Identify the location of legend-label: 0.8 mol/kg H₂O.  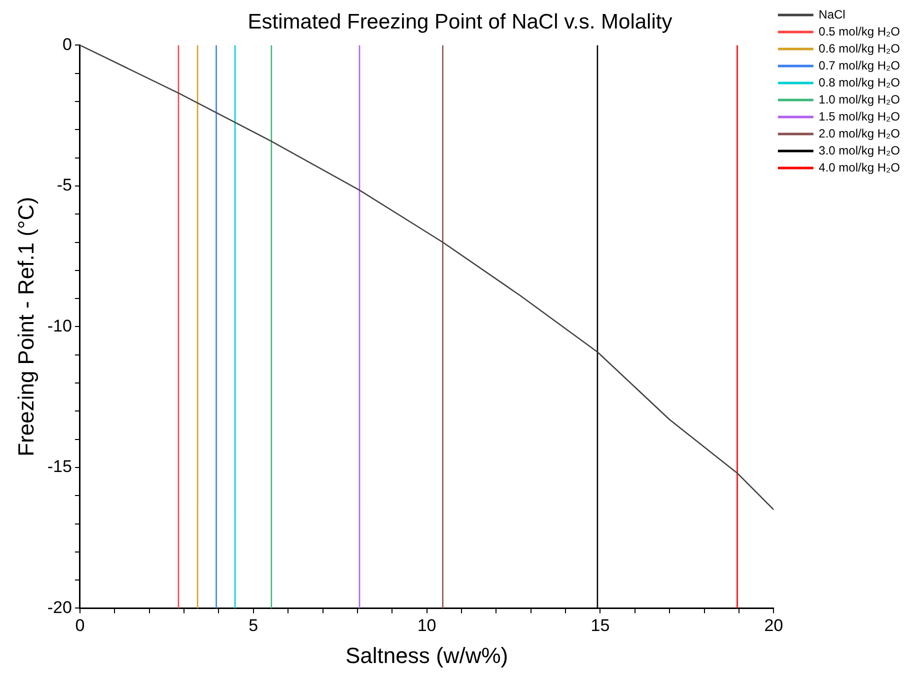
(859, 82).